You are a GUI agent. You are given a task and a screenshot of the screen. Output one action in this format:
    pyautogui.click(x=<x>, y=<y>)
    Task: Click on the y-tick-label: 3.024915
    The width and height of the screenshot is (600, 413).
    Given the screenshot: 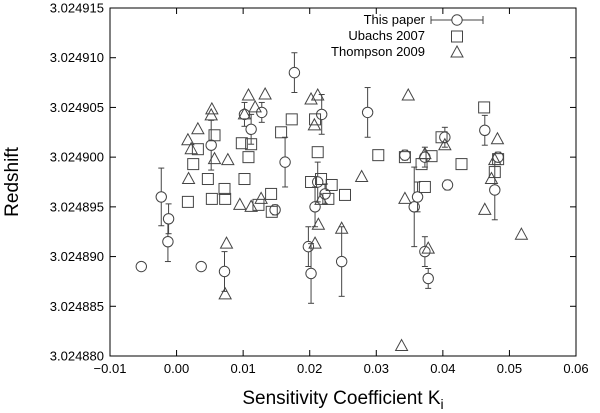 What is the action you would take?
    pyautogui.click(x=77, y=8)
    